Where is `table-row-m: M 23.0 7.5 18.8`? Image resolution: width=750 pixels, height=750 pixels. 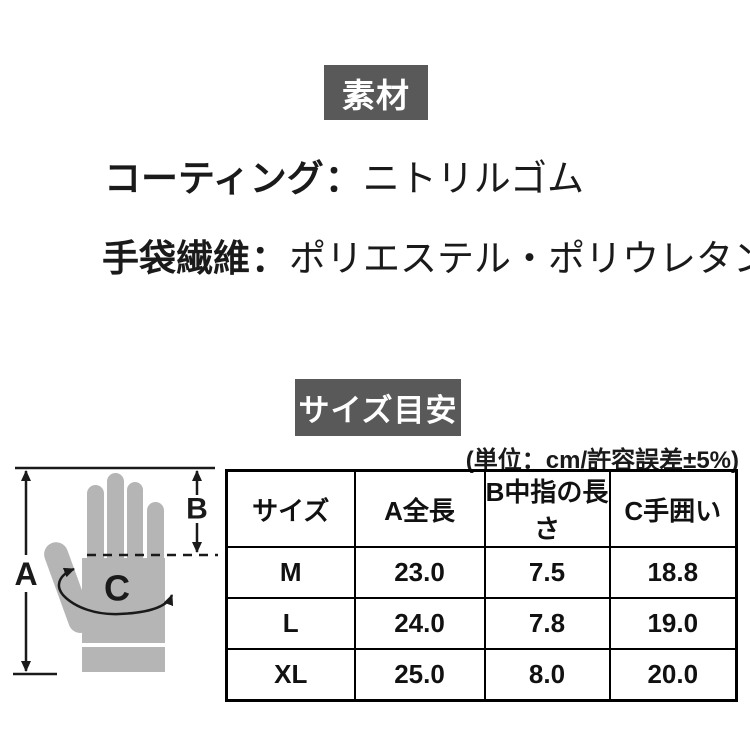 table-row-m: M 23.0 7.5 18.8 is located at coordinates (481, 572).